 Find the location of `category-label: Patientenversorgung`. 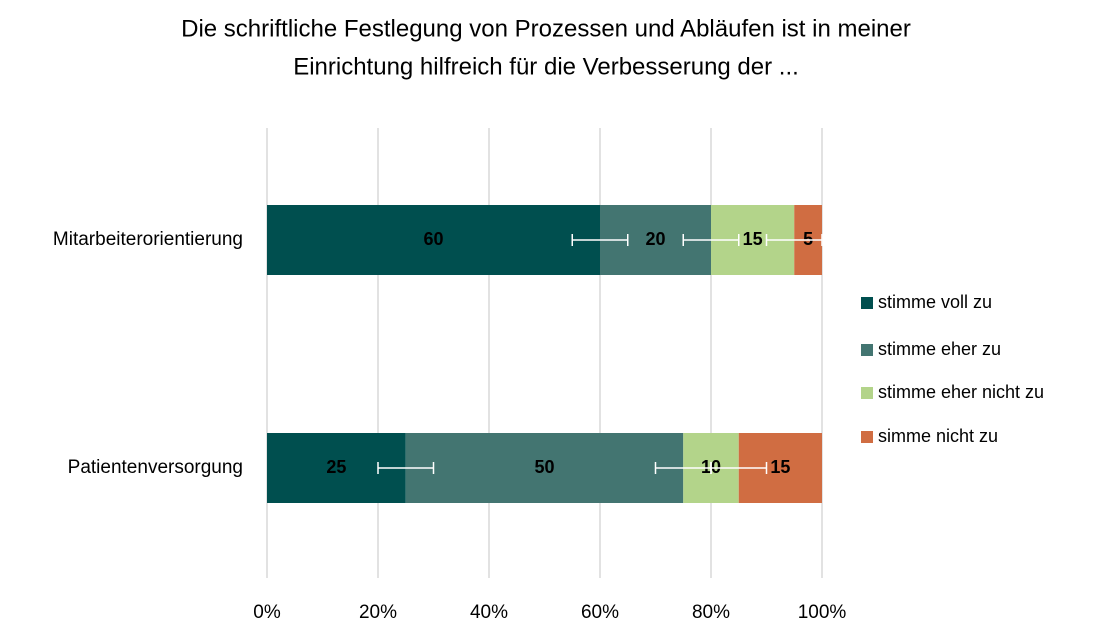

category-label: Patientenversorgung is located at coordinates (155, 467).